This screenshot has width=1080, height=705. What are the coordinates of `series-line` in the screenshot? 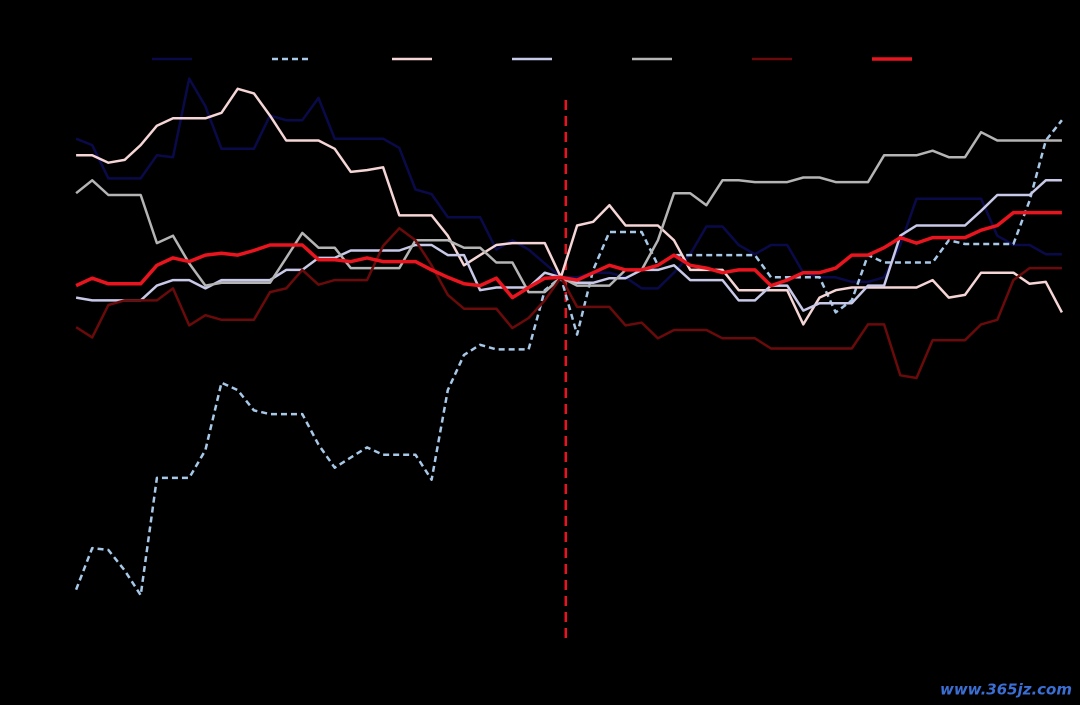 It's located at (568, 255).